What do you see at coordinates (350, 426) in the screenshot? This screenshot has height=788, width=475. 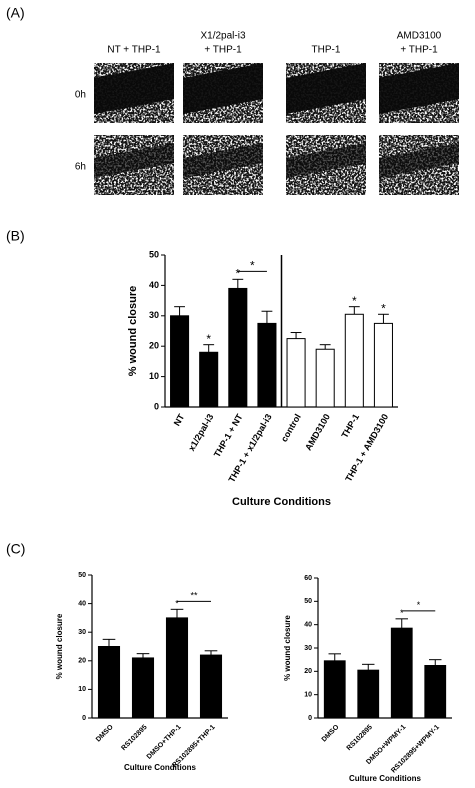 I see `x-tick-label: THP-1` at bounding box center [350, 426].